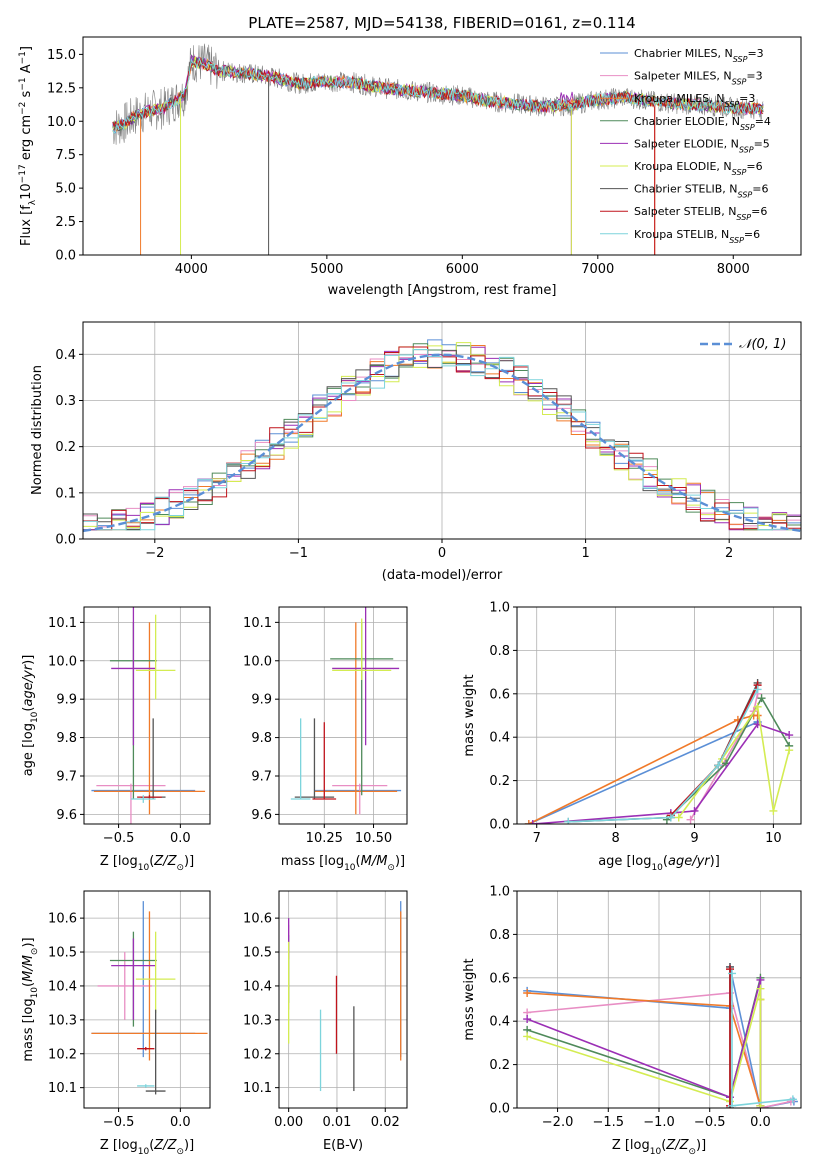 Image resolution: width=819 pixels, height=1170 pixels. I want to click on plot-body-weight_vs_Z, so click(660, 1035).